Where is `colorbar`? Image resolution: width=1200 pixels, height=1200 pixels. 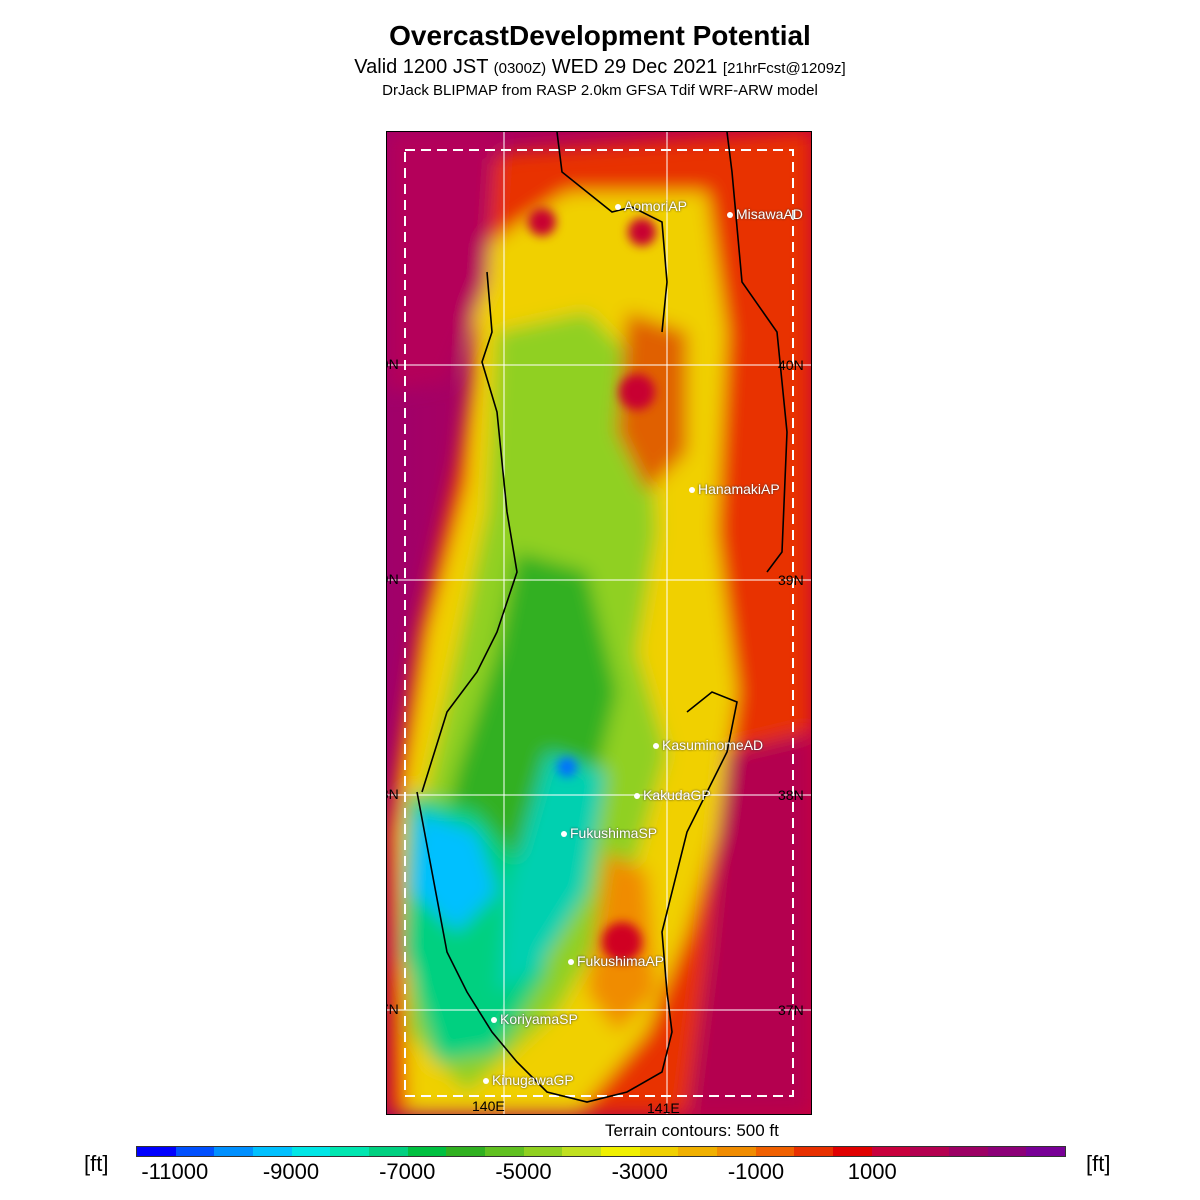
colorbar is located at coordinates (601, 1151).